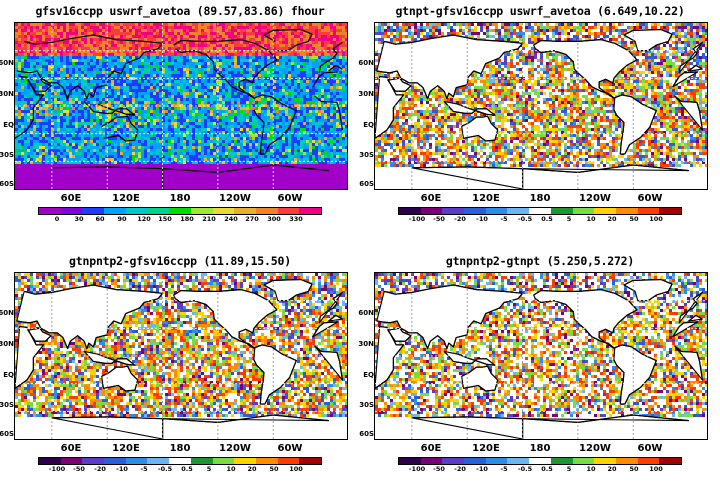 The width and height of the screenshot is (720, 500). What do you see at coordinates (57, 219) in the screenshot?
I see `colorbar-label: 0` at bounding box center [57, 219].